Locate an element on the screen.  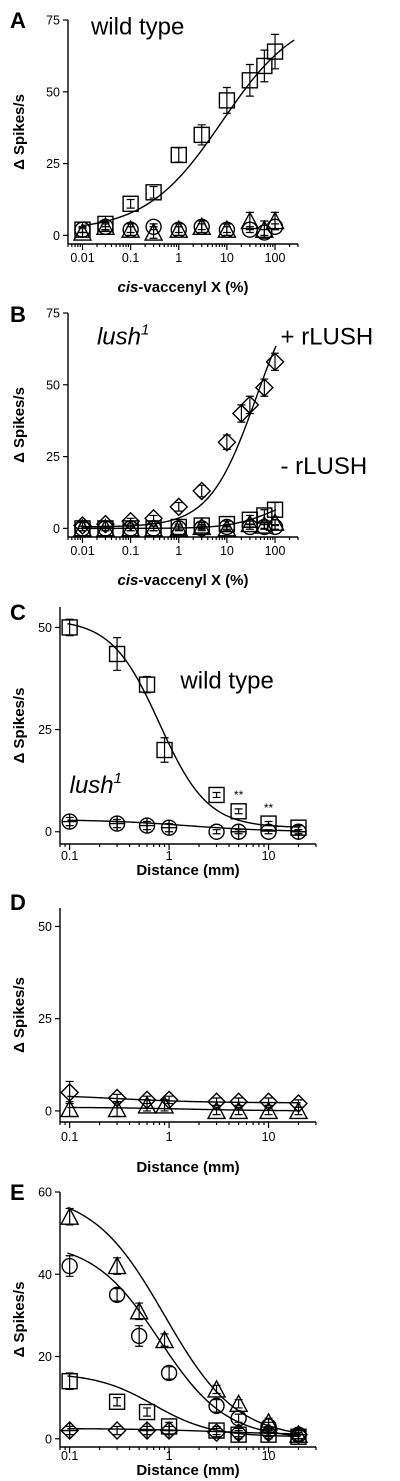
panel-letter: D is located at coordinates (18, 902).